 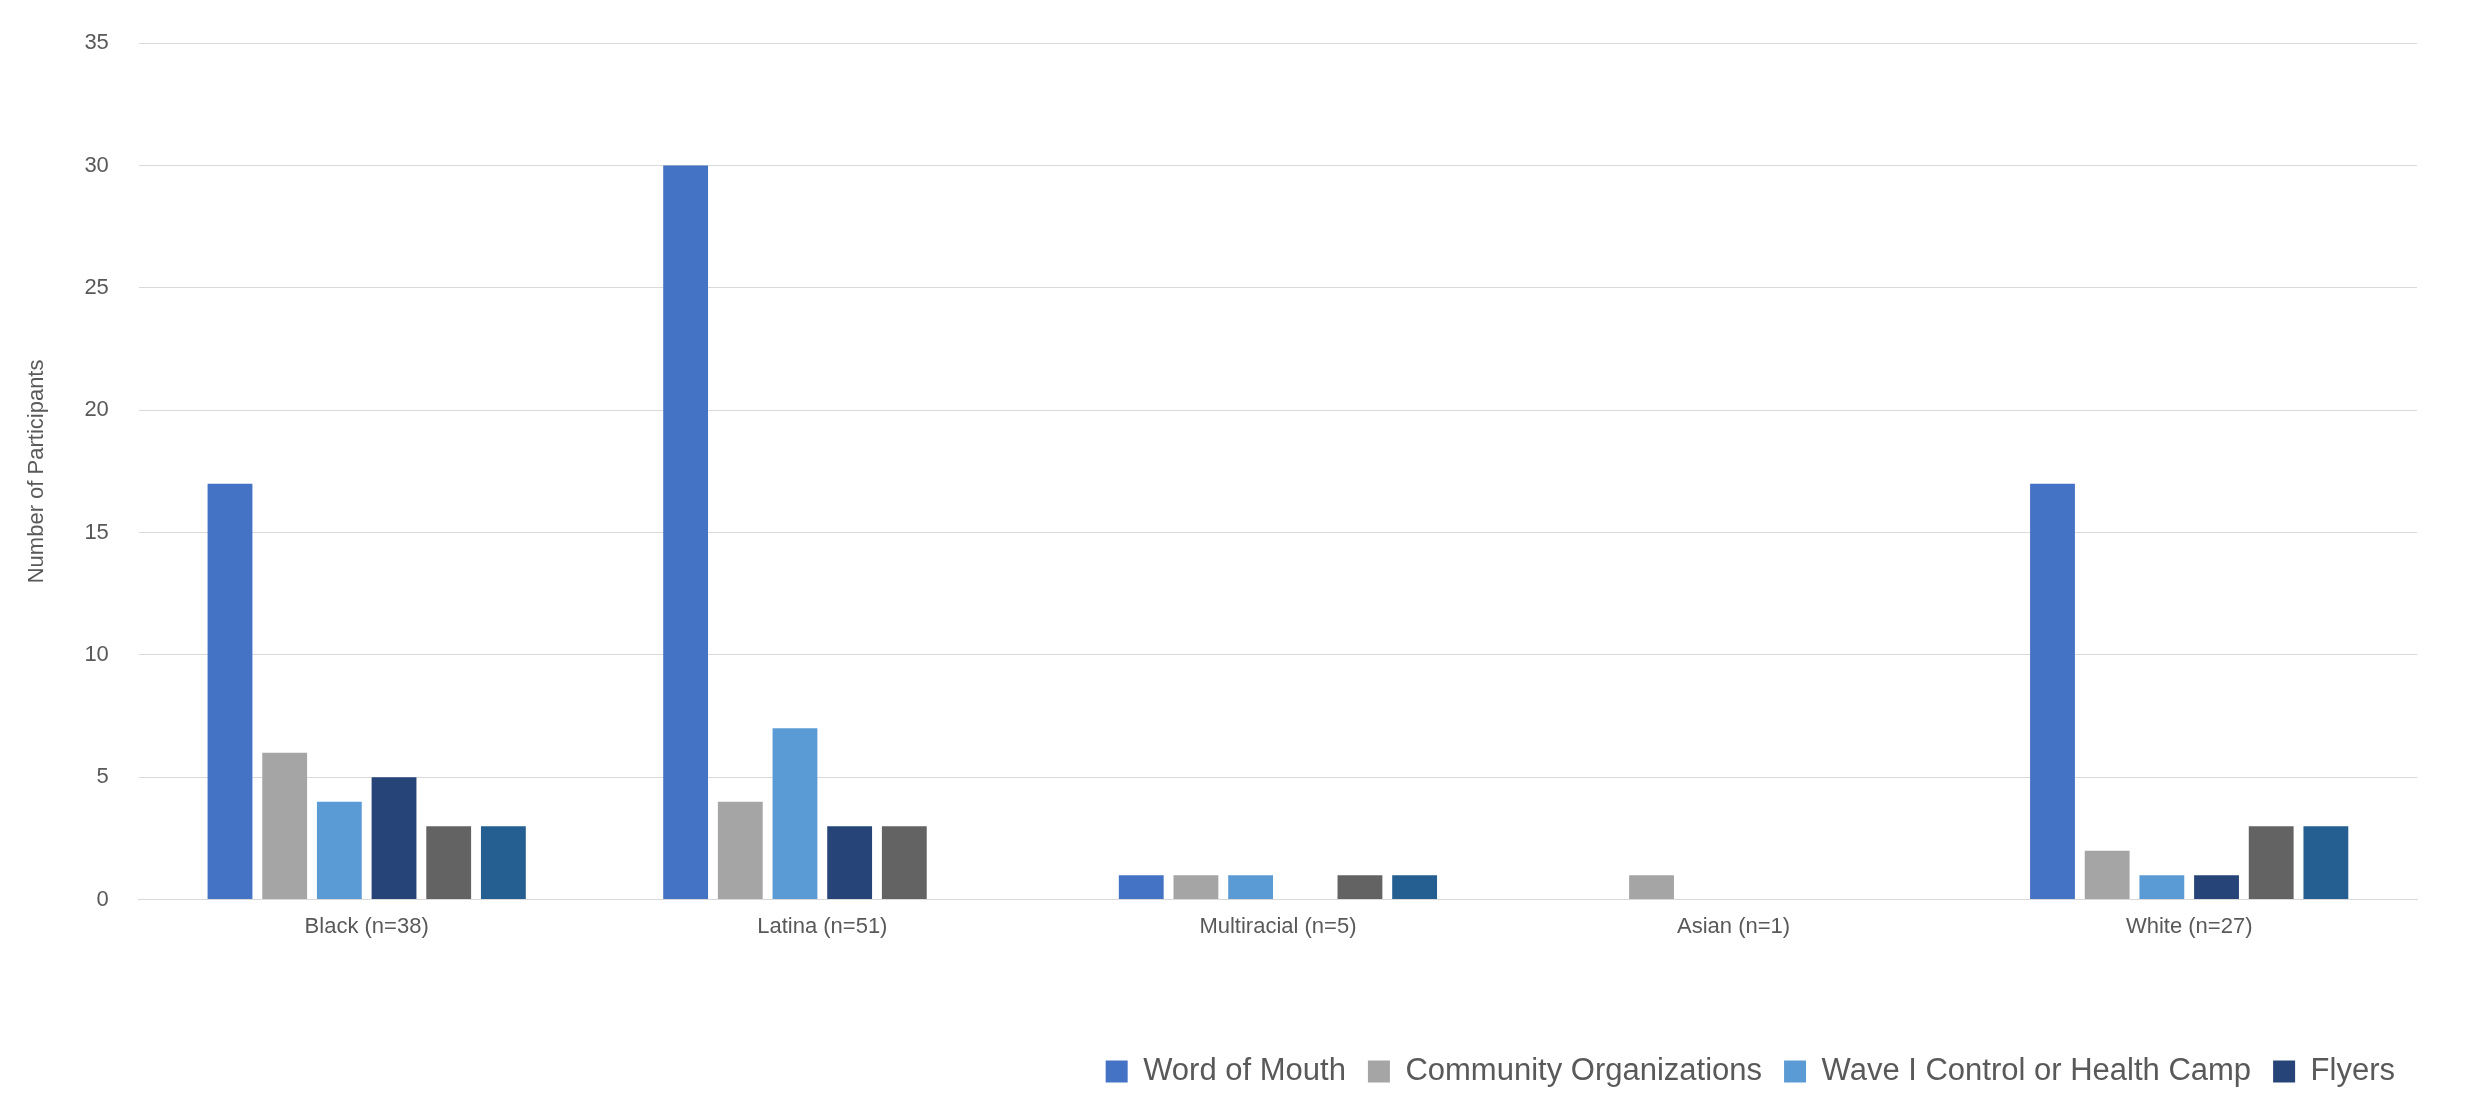 I want to click on y-tick-label: 15, so click(x=96, y=531).